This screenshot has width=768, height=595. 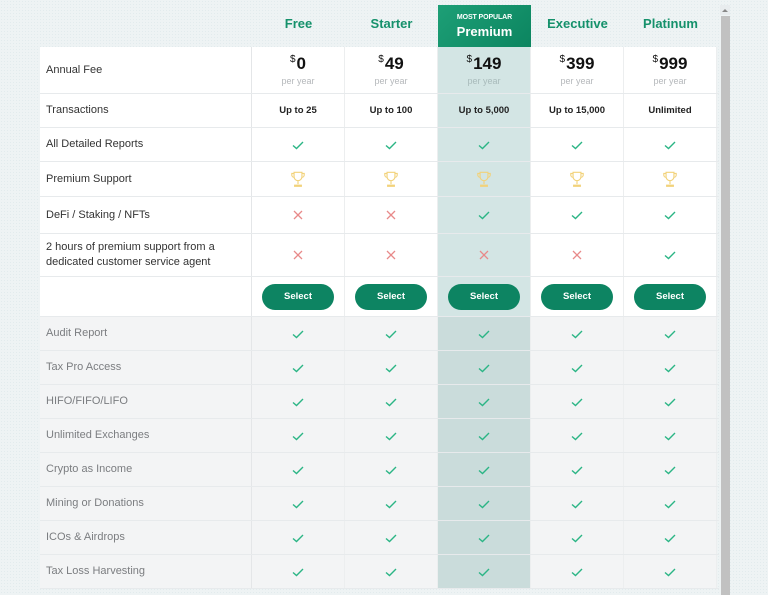 I want to click on price-amount: 0, so click(x=301, y=63).